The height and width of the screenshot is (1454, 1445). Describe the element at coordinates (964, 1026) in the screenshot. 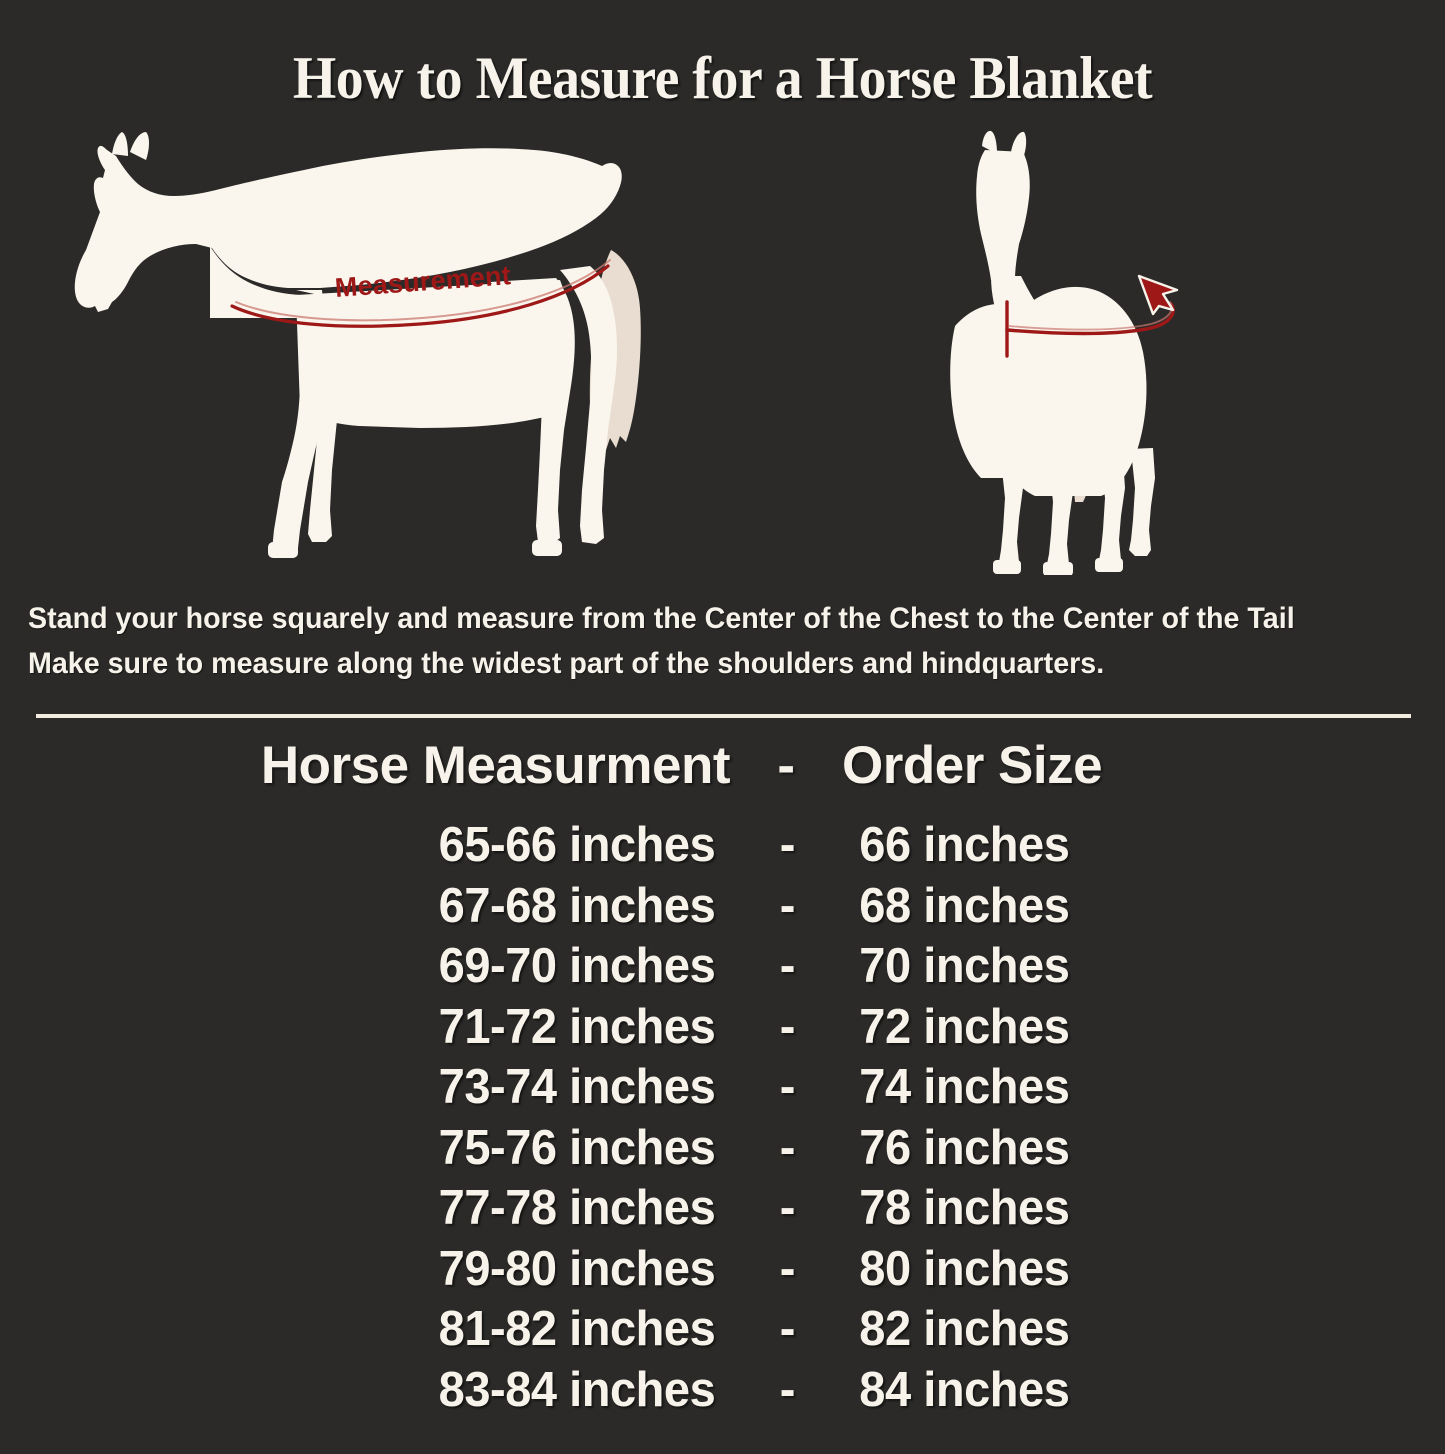

I see `cell-order-size: 72 inches` at that location.